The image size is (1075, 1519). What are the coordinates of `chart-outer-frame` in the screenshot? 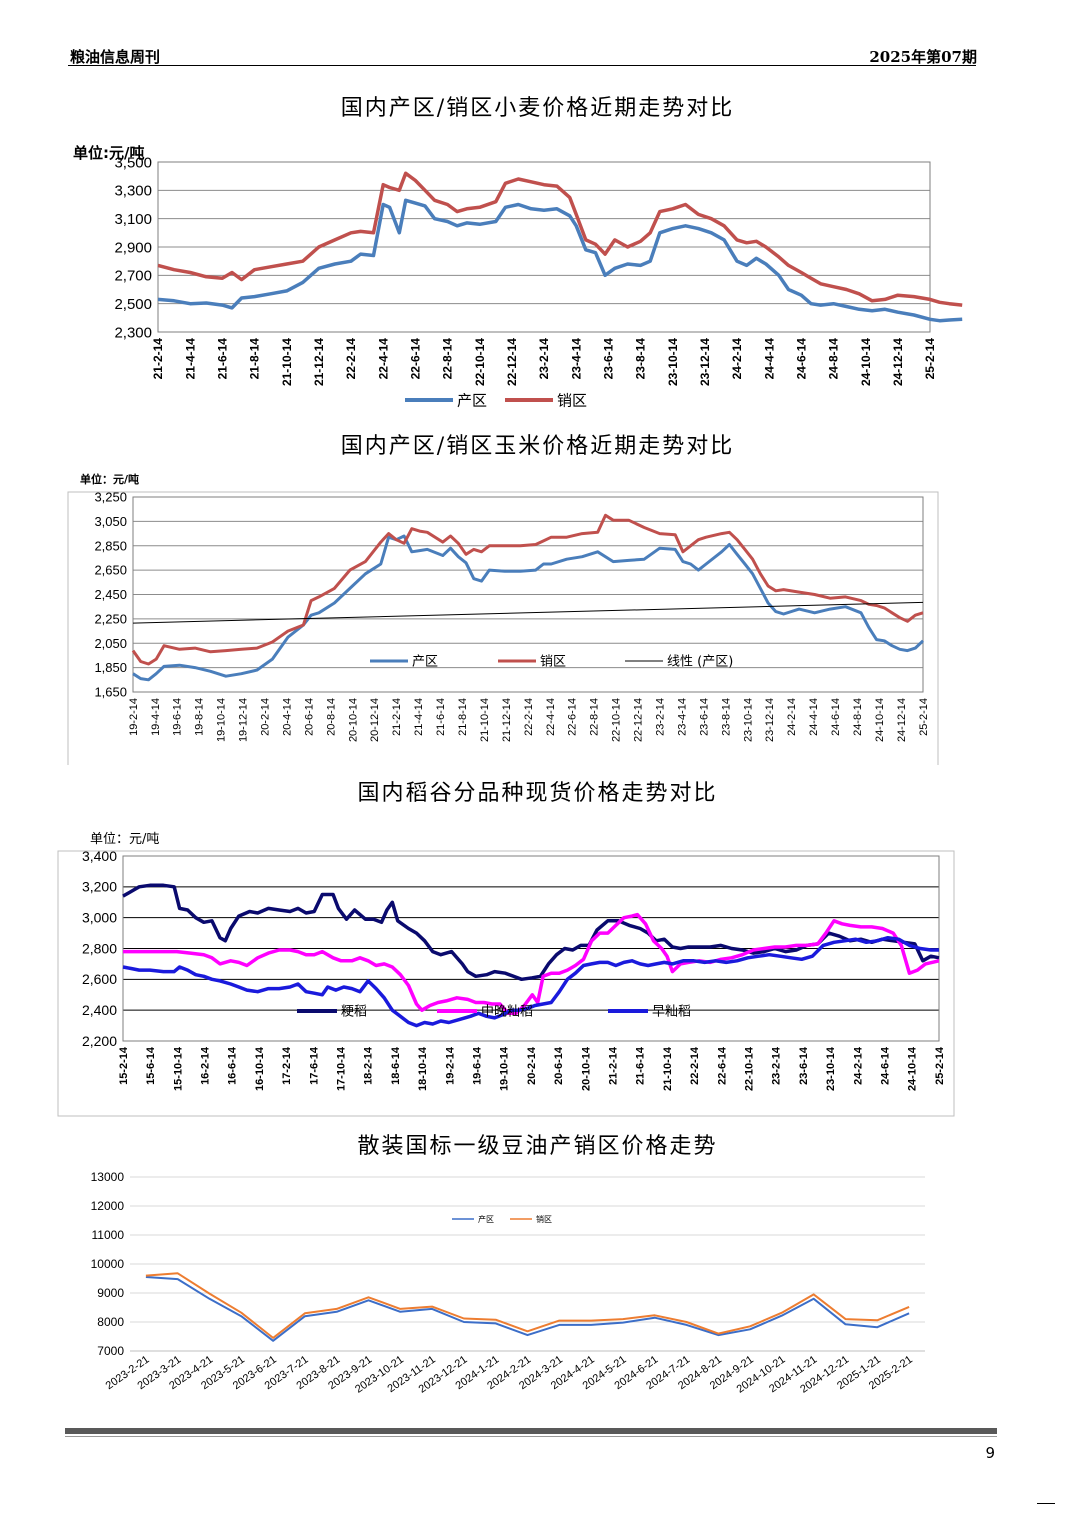 It's located at (503, 628).